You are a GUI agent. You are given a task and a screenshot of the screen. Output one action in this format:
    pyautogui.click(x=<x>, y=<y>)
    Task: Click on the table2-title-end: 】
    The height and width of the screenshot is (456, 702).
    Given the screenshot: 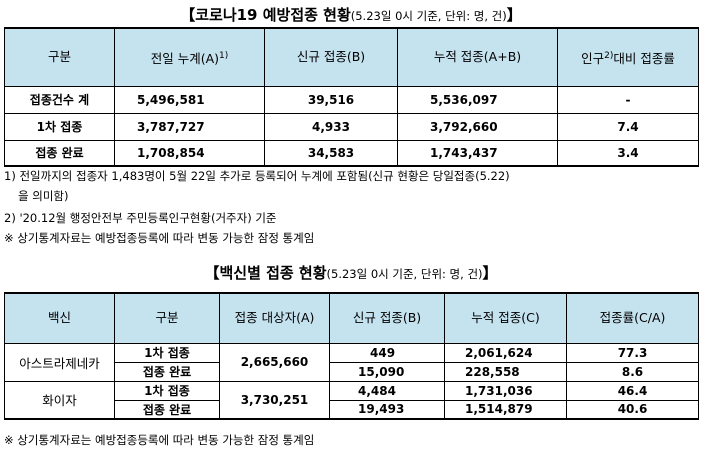 What is the action you would take?
    pyautogui.click(x=490, y=273)
    